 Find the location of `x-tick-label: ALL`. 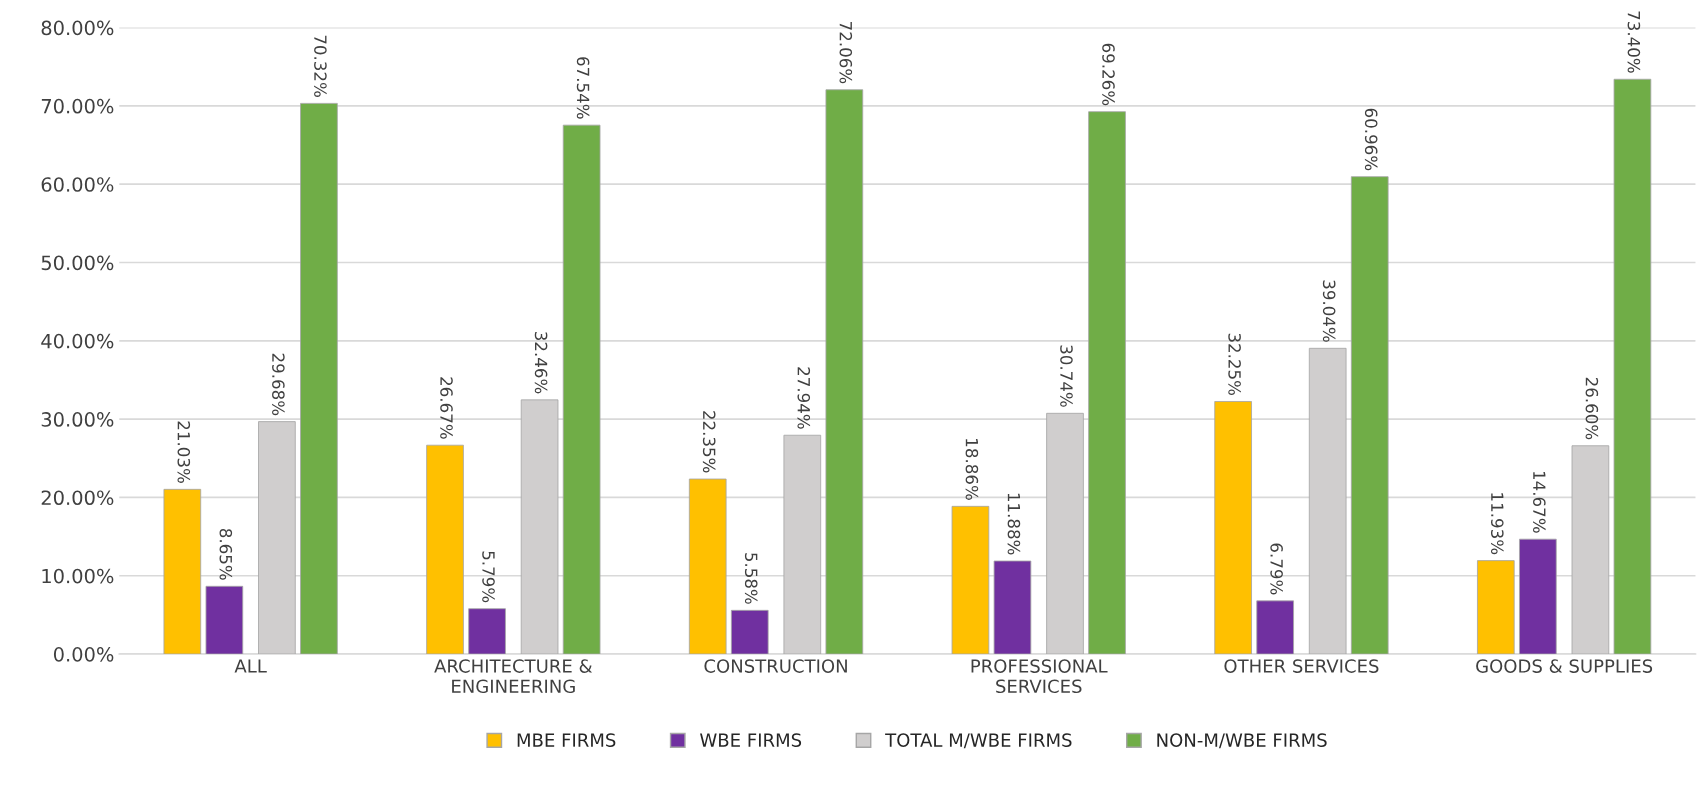

x-tick-label: ALL is located at coordinates (250, 666).